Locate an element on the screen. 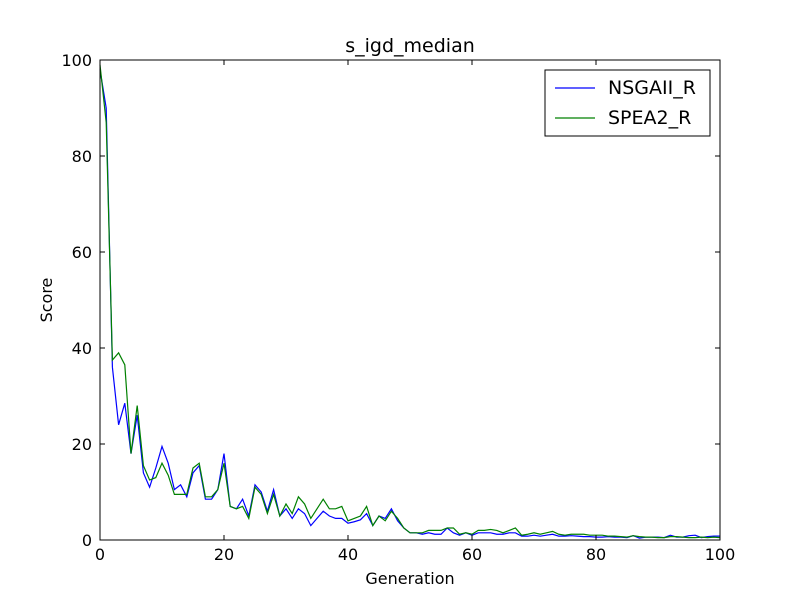 The image size is (800, 600). y-tick-label: 20 is located at coordinates (82, 444).